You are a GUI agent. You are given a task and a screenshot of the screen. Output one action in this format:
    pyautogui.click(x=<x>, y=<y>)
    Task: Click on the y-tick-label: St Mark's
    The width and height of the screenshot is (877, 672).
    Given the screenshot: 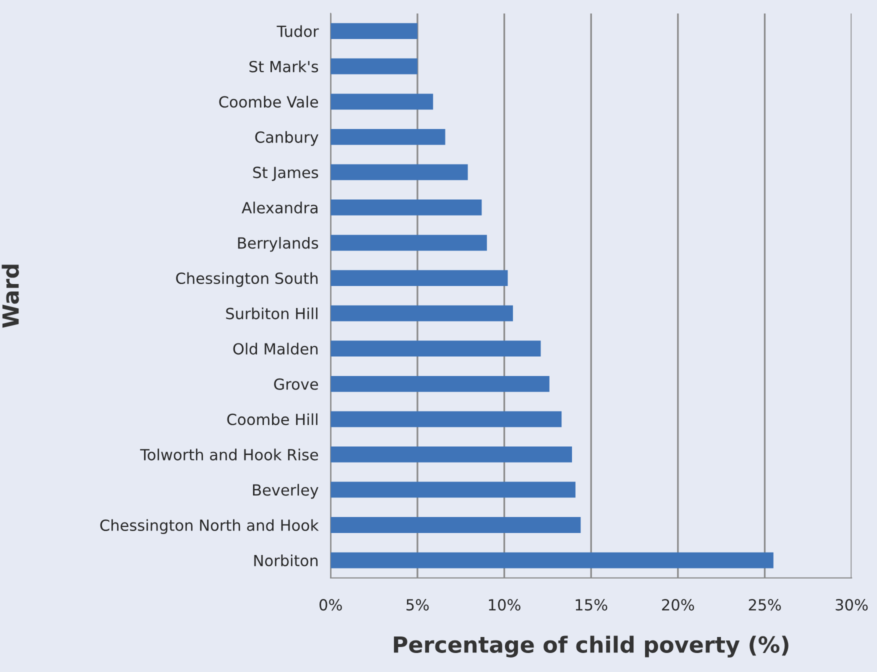 What is the action you would take?
    pyautogui.click(x=283, y=66)
    